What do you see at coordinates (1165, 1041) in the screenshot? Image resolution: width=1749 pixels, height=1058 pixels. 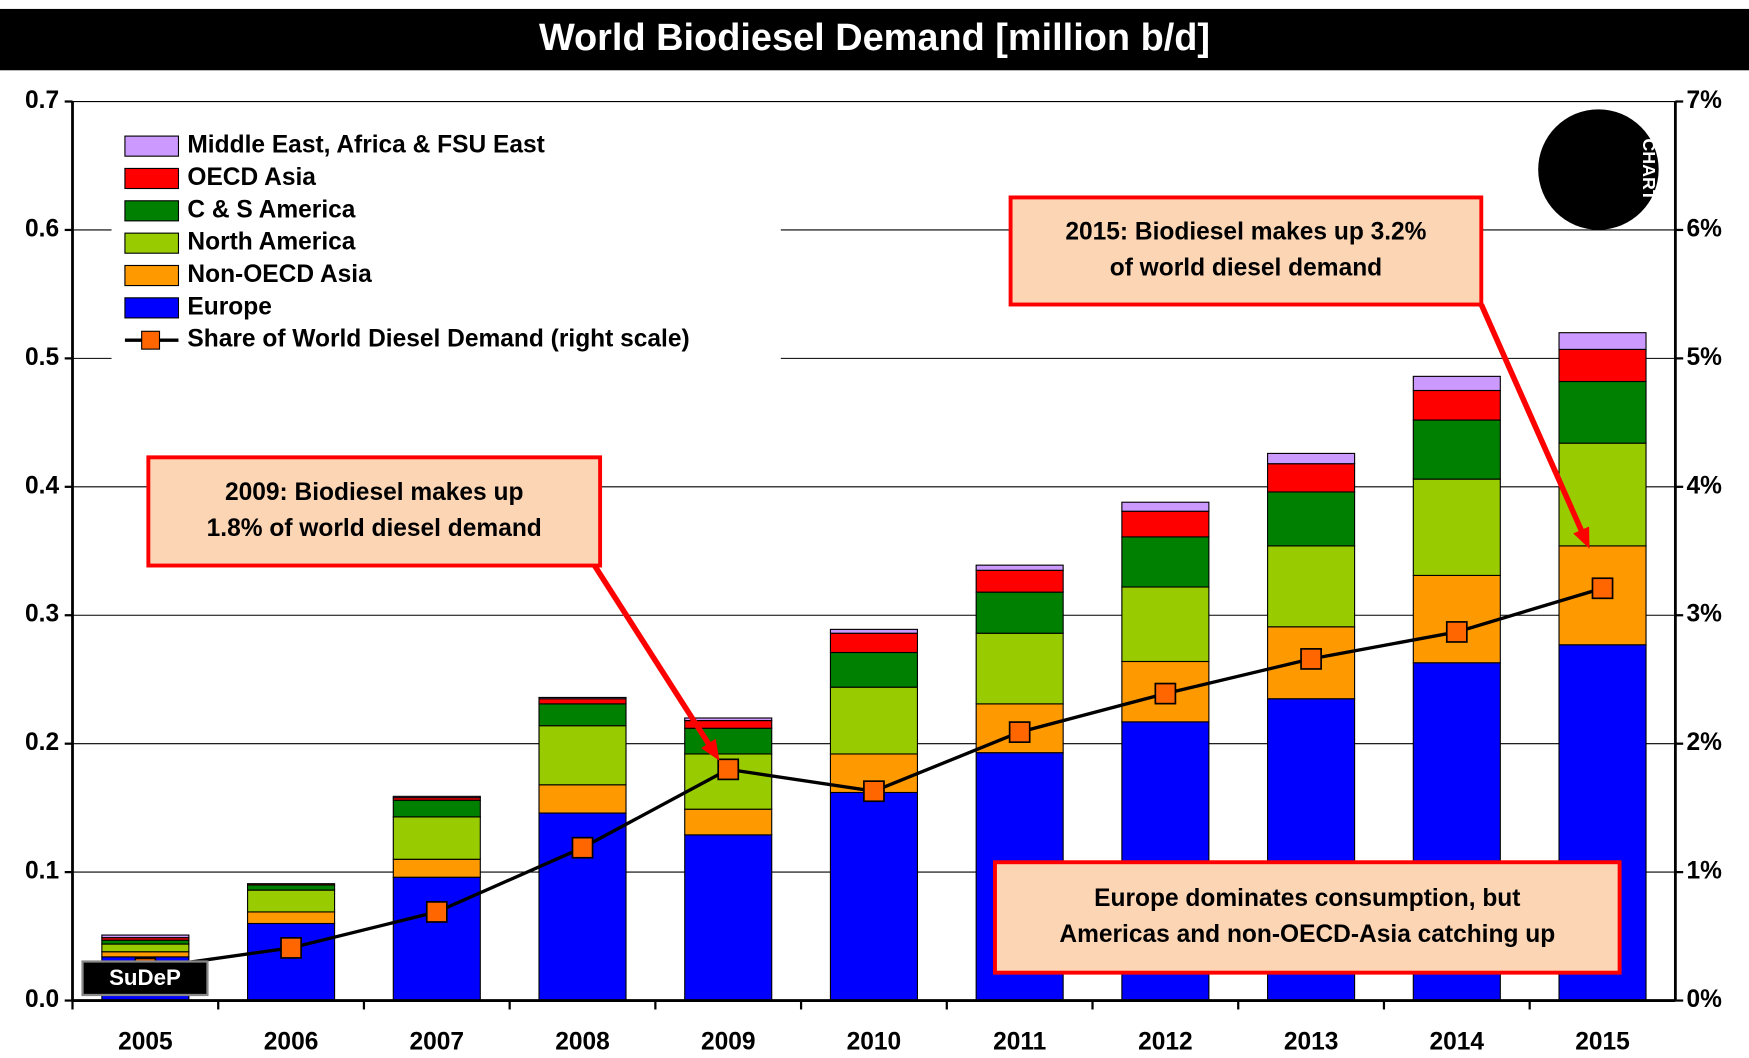 I see `x-tick-label: 2012` at bounding box center [1165, 1041].